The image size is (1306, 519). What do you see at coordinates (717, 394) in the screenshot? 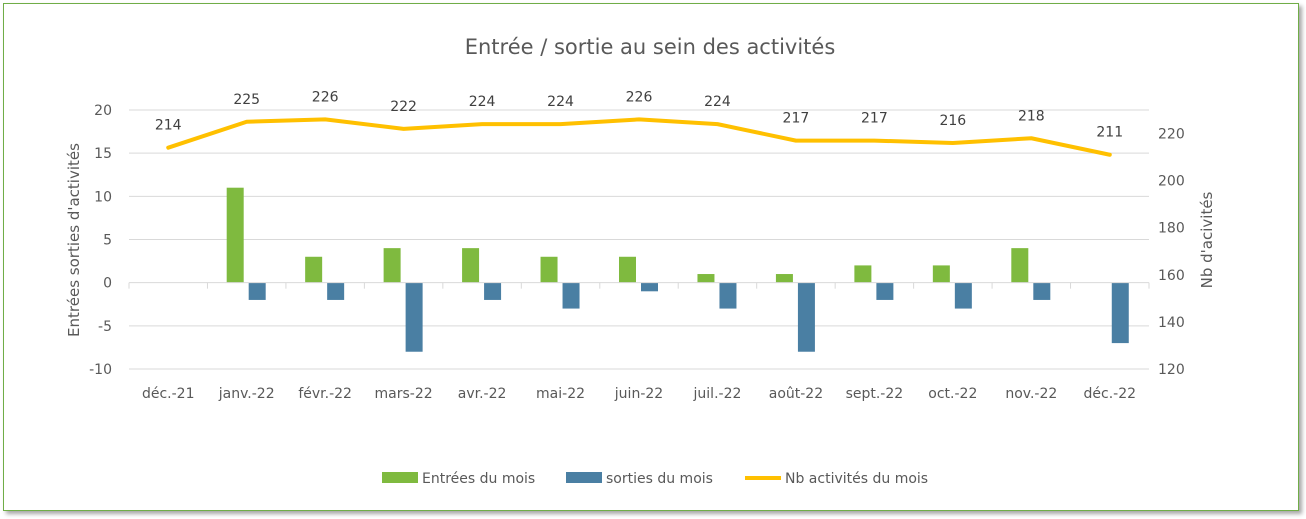
I see `x-tick-label: juil.-22` at bounding box center [717, 394].